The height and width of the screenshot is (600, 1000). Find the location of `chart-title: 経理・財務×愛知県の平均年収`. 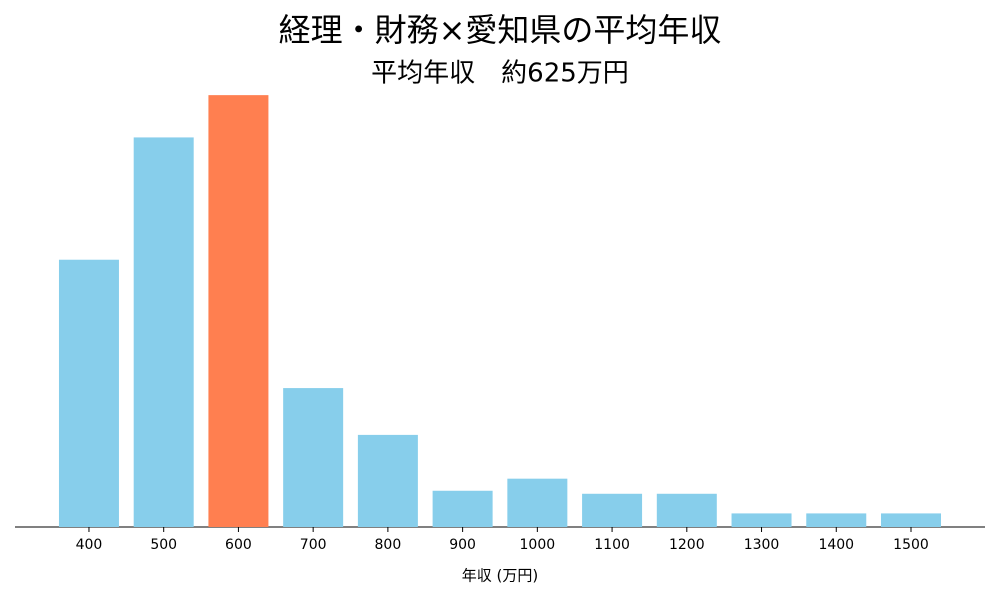

chart-title: 経理・財務×愛知県の平均年収 is located at coordinates (500, 30).